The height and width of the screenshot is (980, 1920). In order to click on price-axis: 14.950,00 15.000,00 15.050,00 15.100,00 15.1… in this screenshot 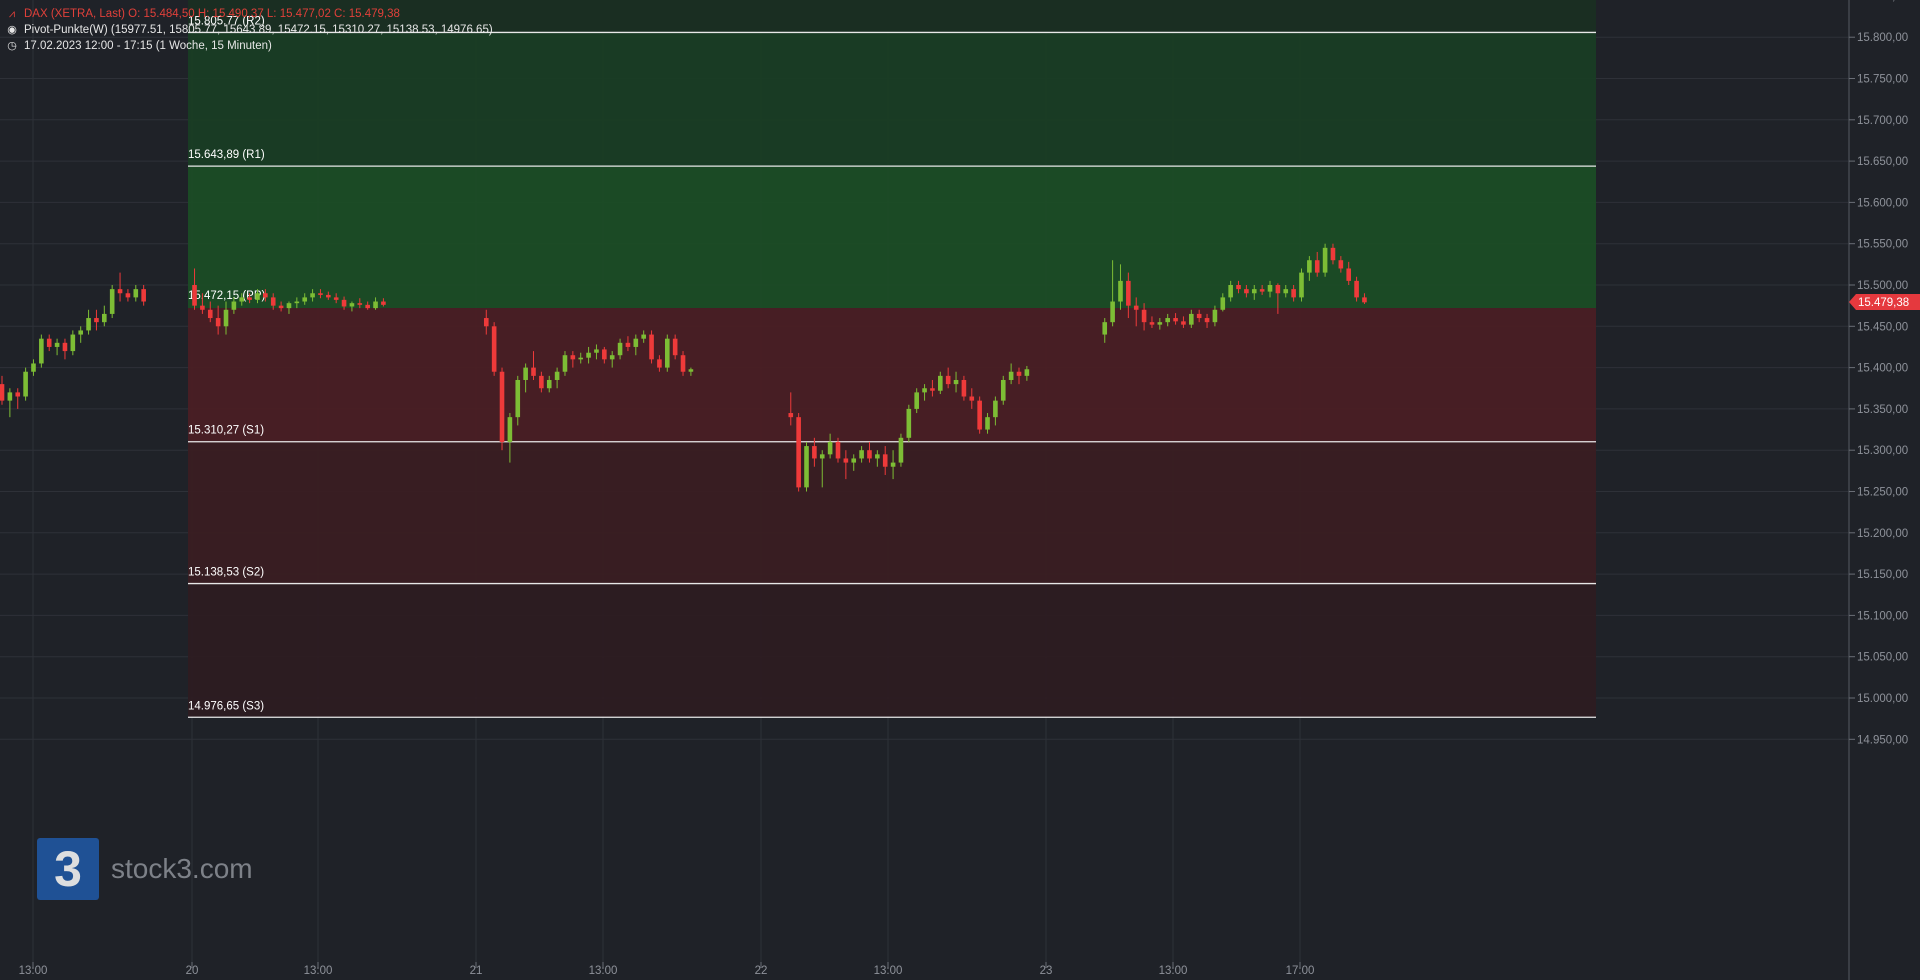, I will do `click(1884, 490)`.